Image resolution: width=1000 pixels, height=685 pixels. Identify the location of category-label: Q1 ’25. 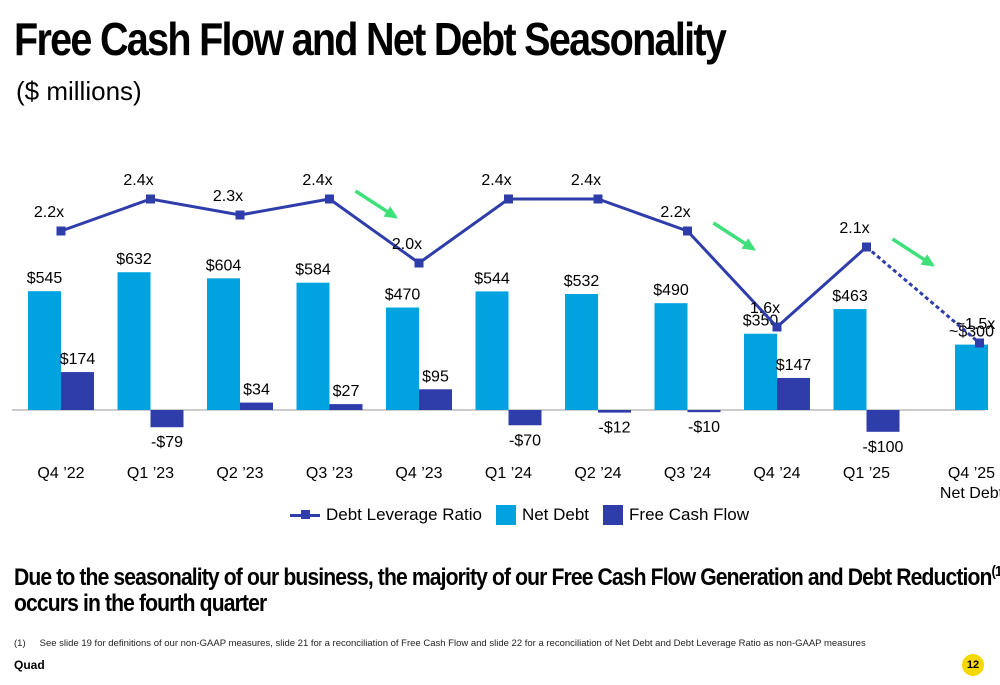
(866, 473).